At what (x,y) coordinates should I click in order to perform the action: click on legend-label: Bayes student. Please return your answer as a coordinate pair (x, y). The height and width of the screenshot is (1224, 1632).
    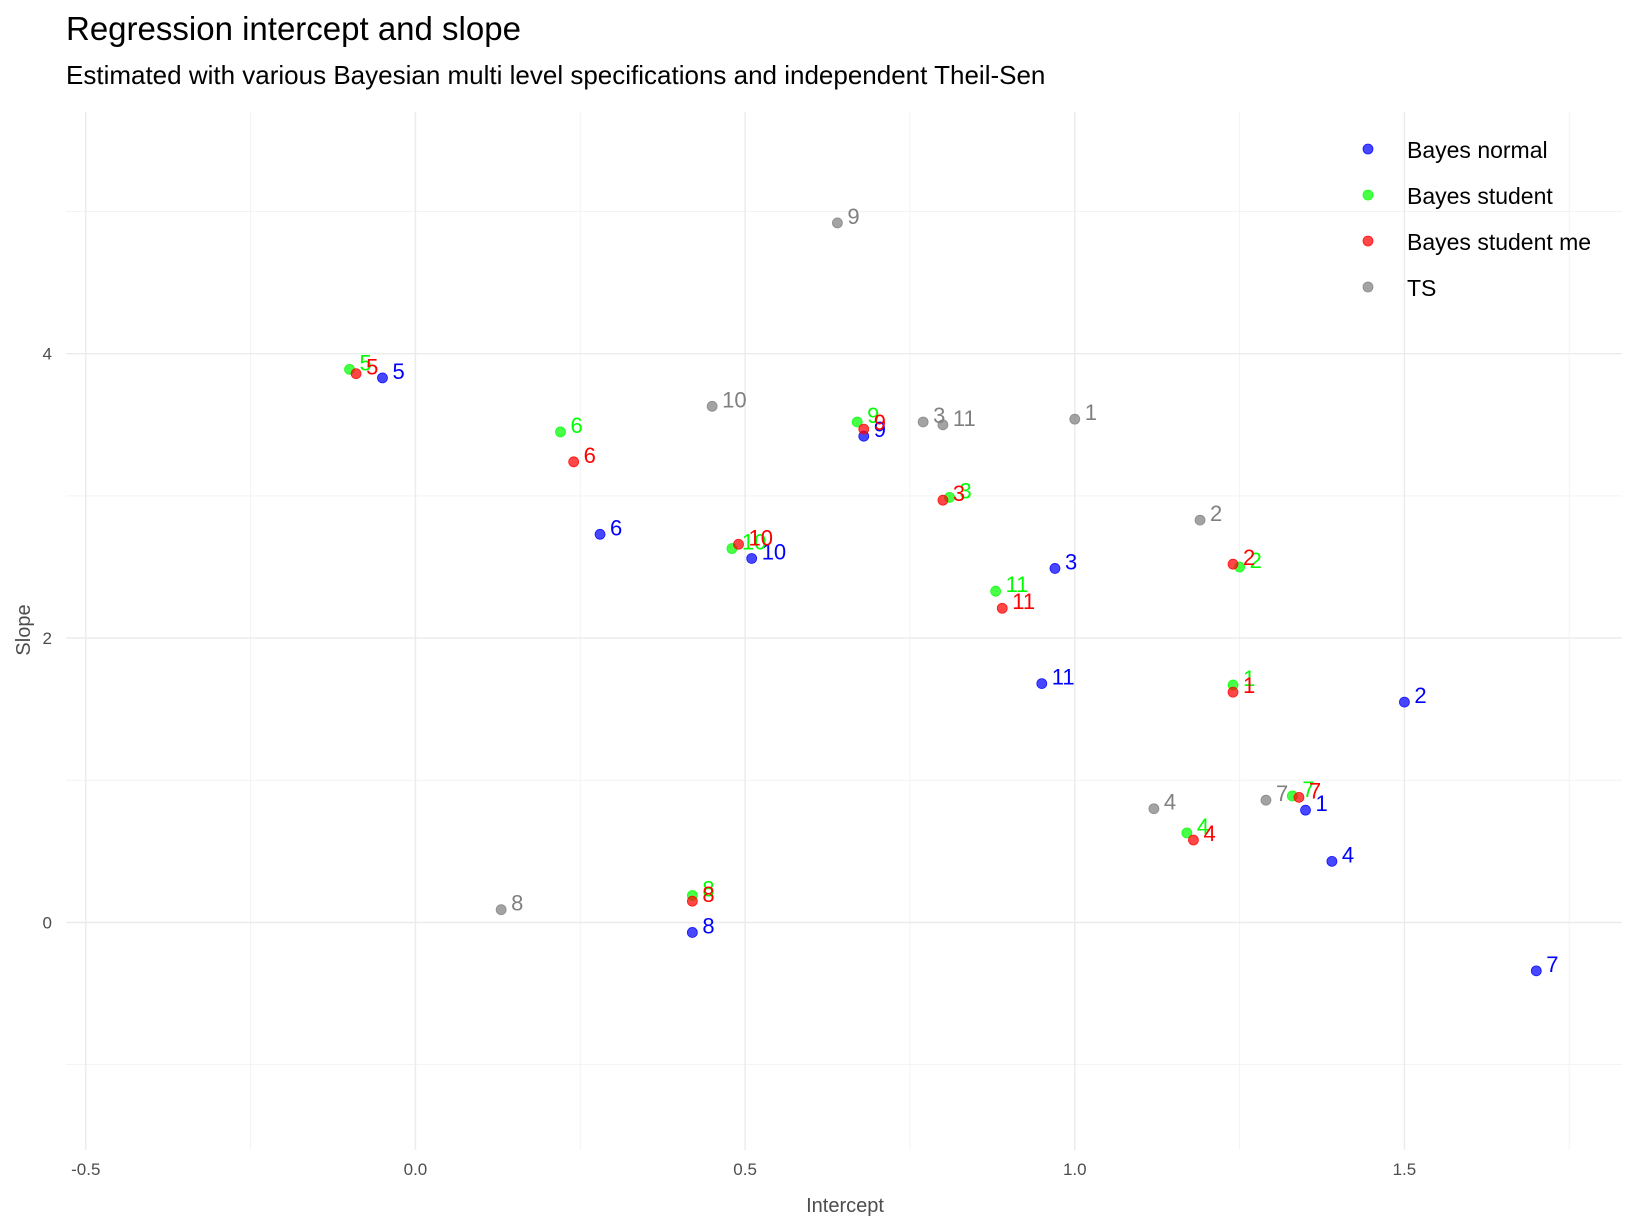
    Looking at the image, I should click on (1480, 196).